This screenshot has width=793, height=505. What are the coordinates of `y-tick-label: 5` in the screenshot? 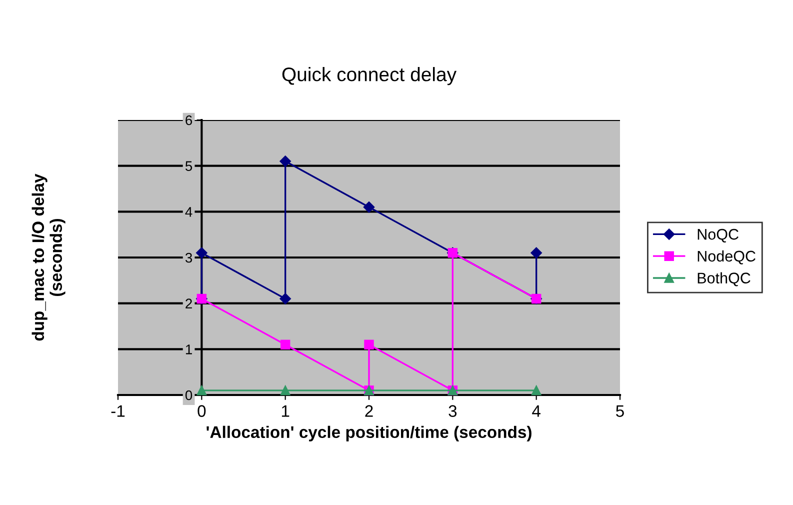 It's located at (188, 166).